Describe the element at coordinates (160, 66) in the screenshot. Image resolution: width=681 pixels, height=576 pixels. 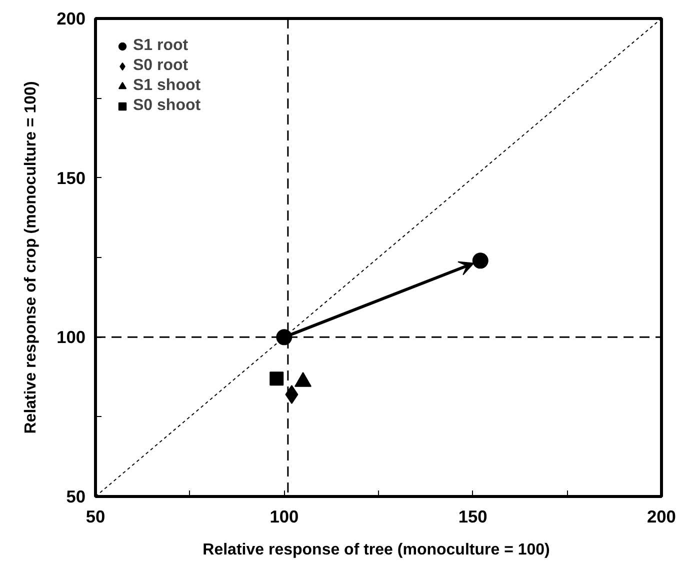
I see `legend-label: S0 root` at that location.